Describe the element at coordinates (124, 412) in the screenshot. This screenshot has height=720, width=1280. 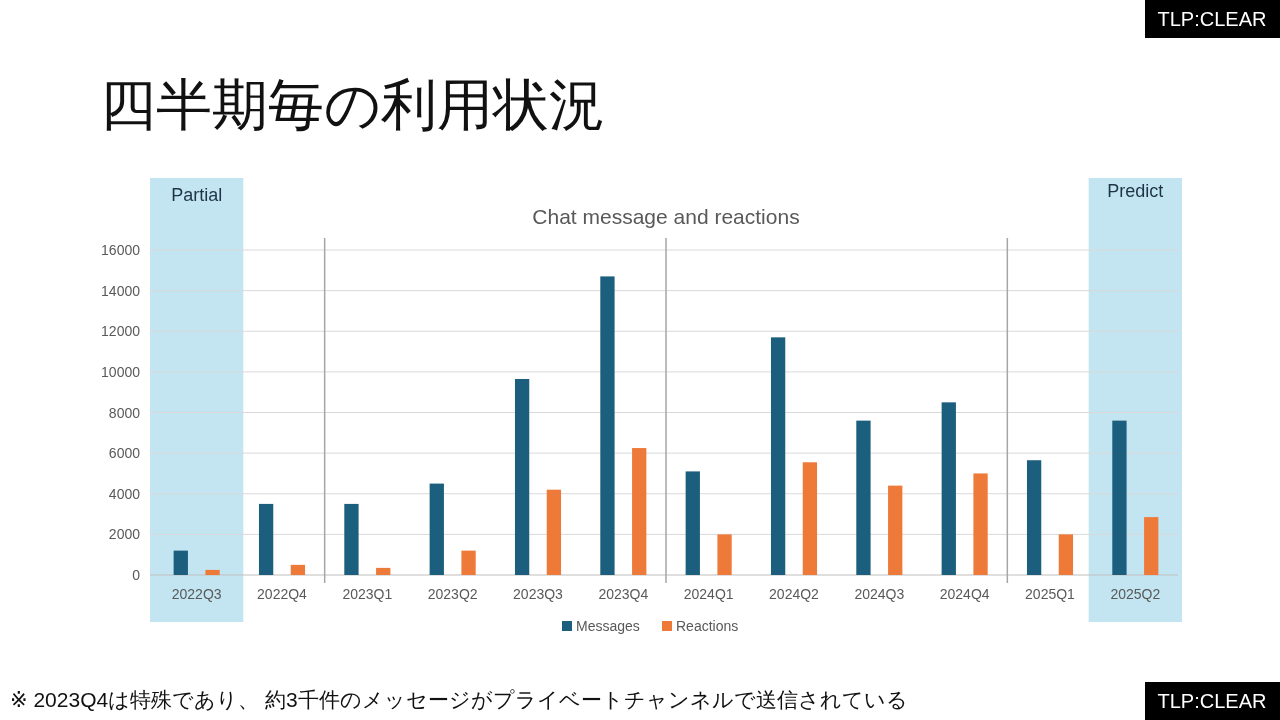
I see `y-tick-label: 8000` at that location.